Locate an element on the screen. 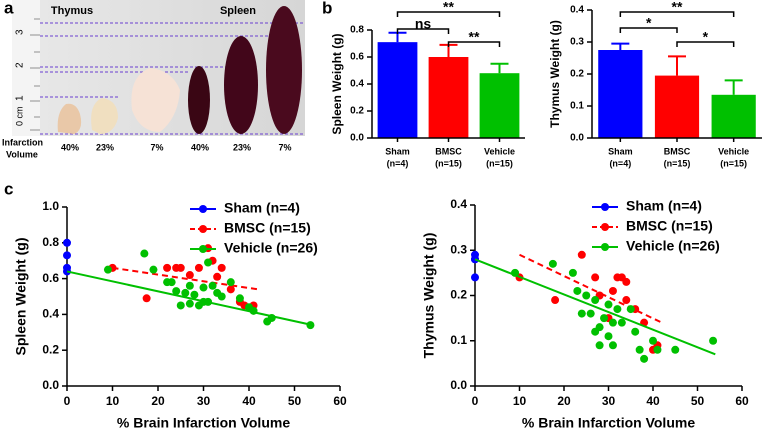 The image size is (778, 432). volume-label: 7% is located at coordinates (284, 147).